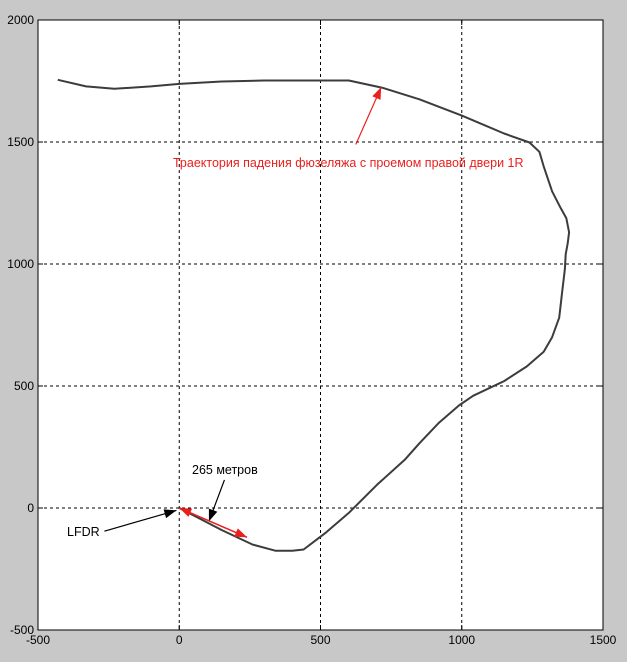 Image resolution: width=627 pixels, height=662 pixels. Describe the element at coordinates (24, 386) in the screenshot. I see `y-tick-label: 500` at that location.